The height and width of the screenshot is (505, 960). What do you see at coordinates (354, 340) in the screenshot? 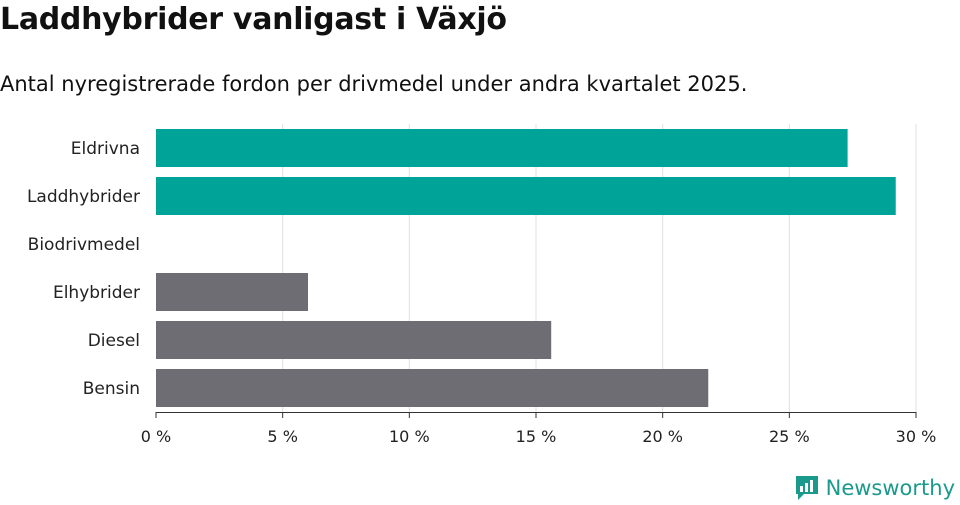
I see `bar-diesel` at bounding box center [354, 340].